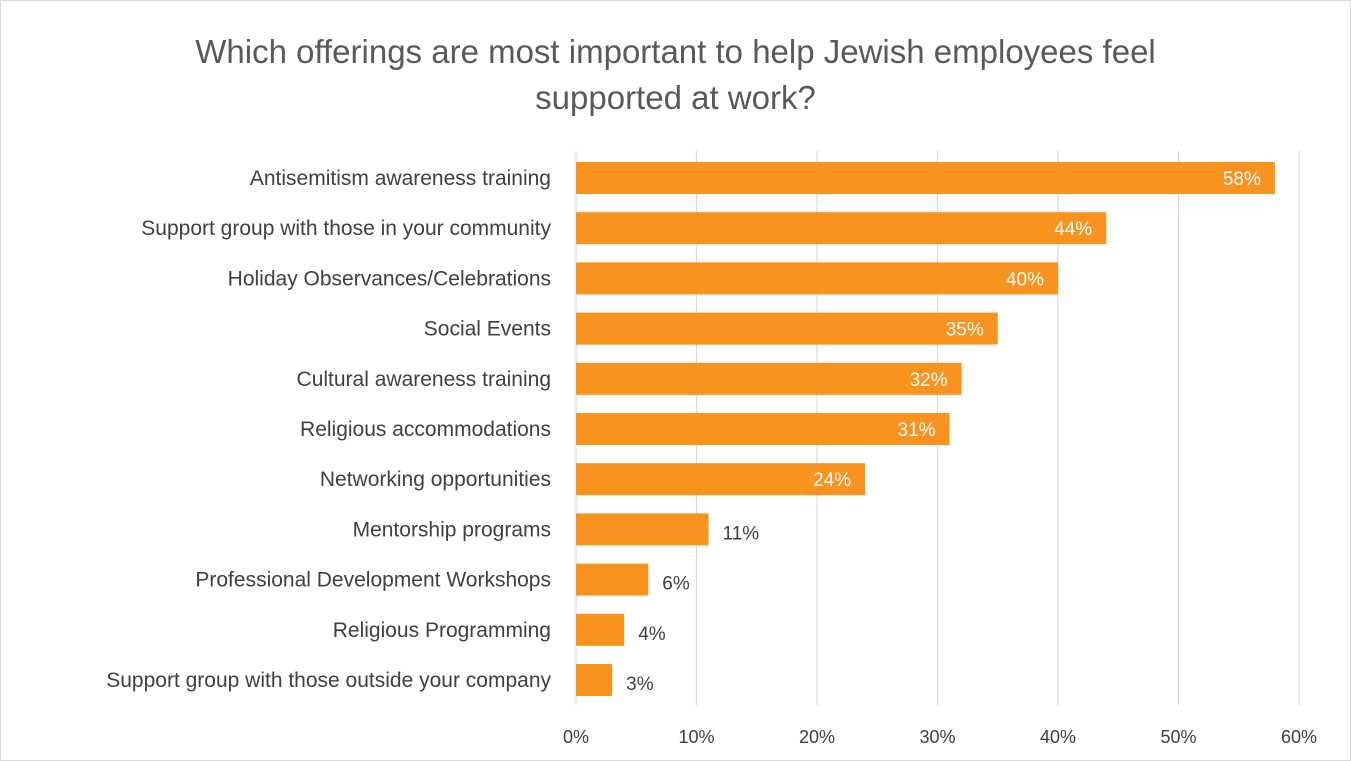 This screenshot has height=761, width=1351. Describe the element at coordinates (1073, 229) in the screenshot. I see `data-label: 44%` at that location.